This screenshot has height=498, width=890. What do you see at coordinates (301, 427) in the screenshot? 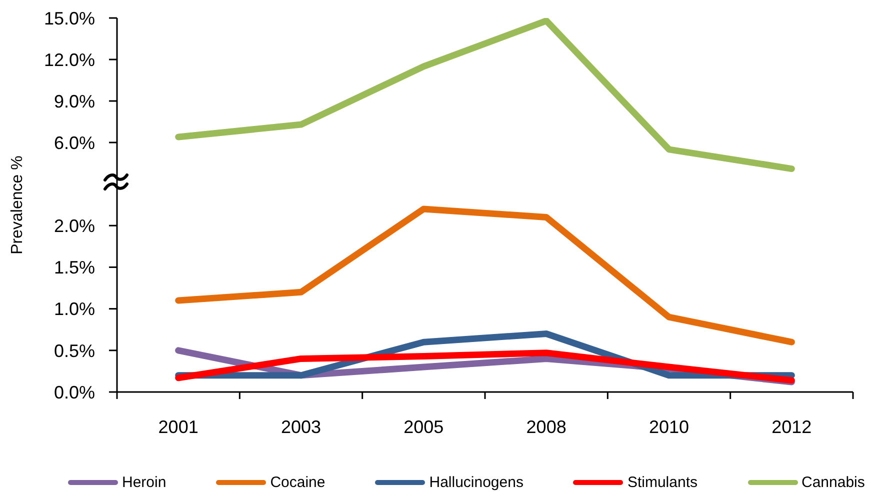
I see `x-tick-label: 2003` at bounding box center [301, 427].